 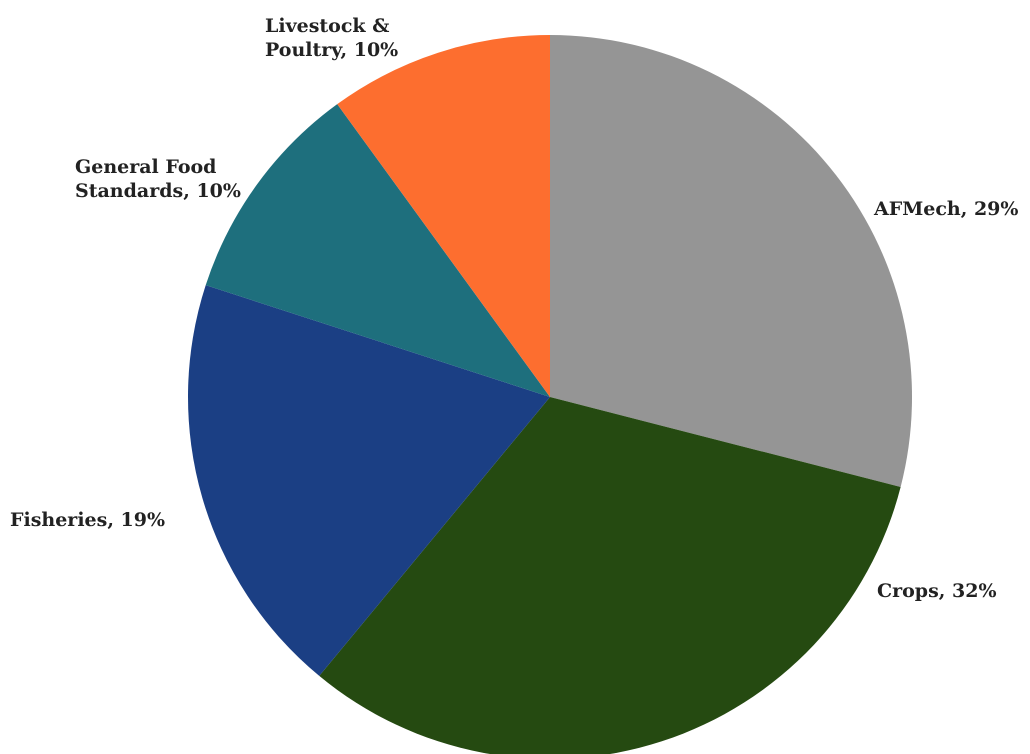 I want to click on pie-slice-general-food-standards, so click(x=377, y=250).